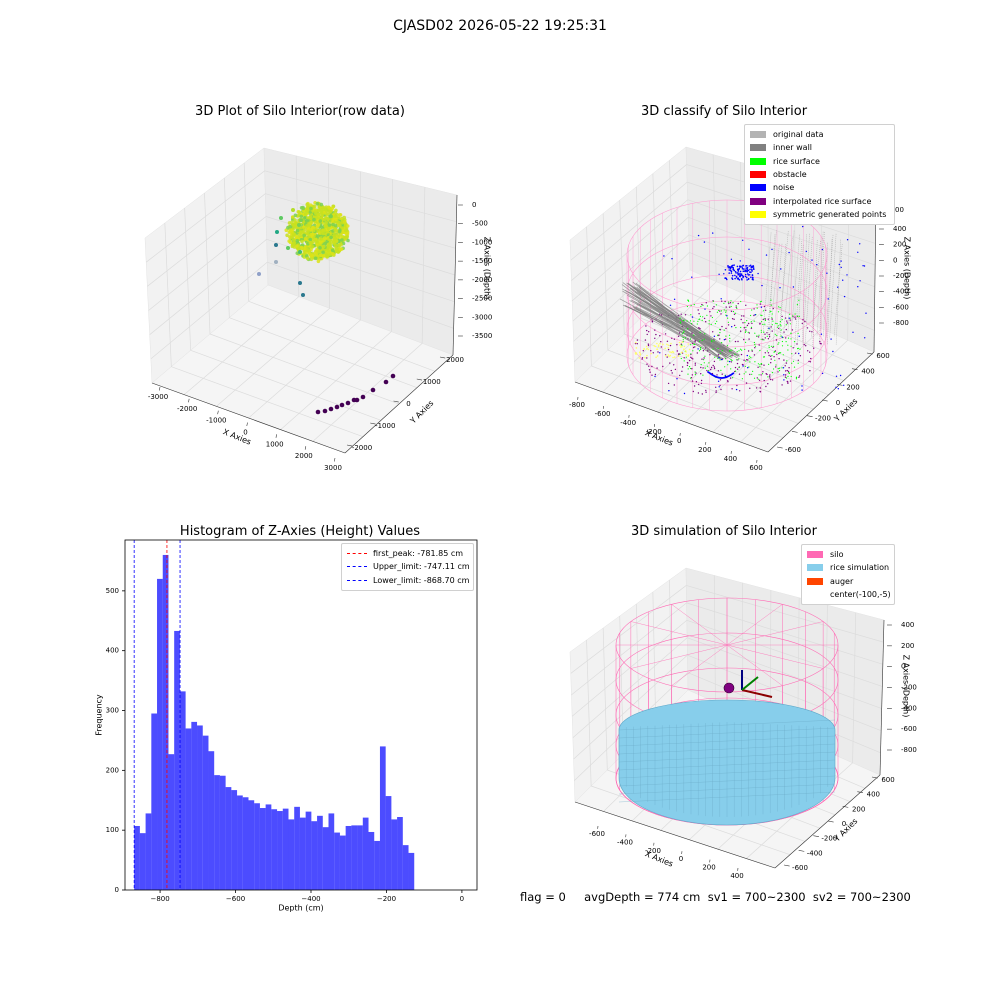 This screenshot has width=1000, height=1000. What do you see at coordinates (603, 414) in the screenshot?
I see `cls-x-tick-label: -600` at bounding box center [603, 414].